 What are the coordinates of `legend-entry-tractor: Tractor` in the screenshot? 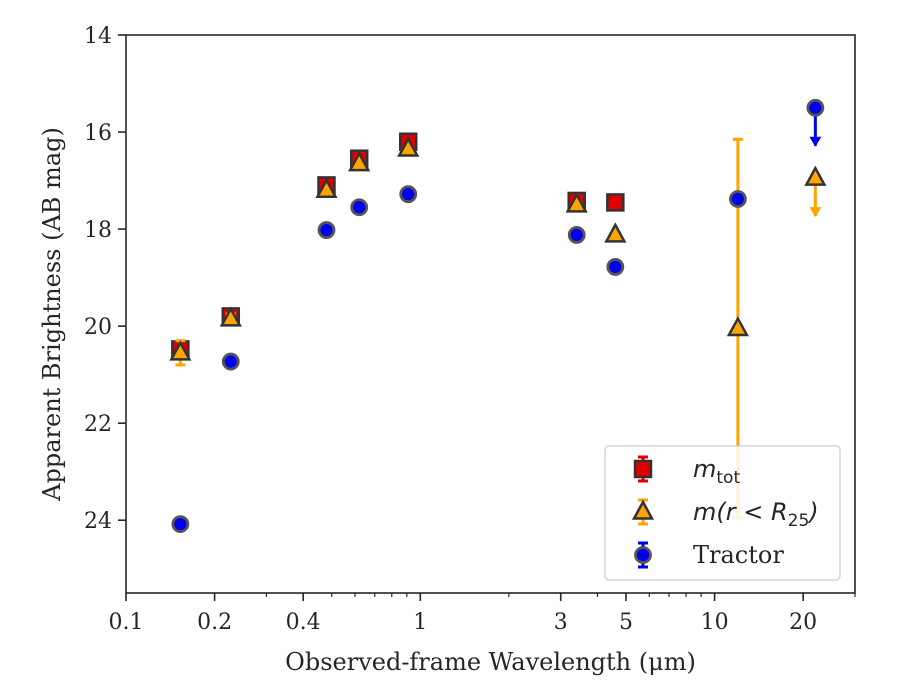 It's located at (709, 555).